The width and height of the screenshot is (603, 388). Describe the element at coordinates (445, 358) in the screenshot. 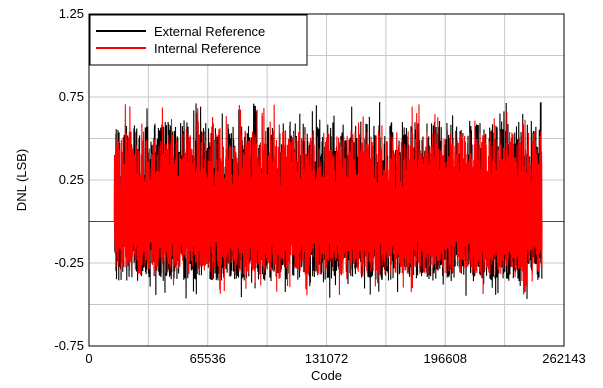

I see `x-tick-label: 196608` at that location.